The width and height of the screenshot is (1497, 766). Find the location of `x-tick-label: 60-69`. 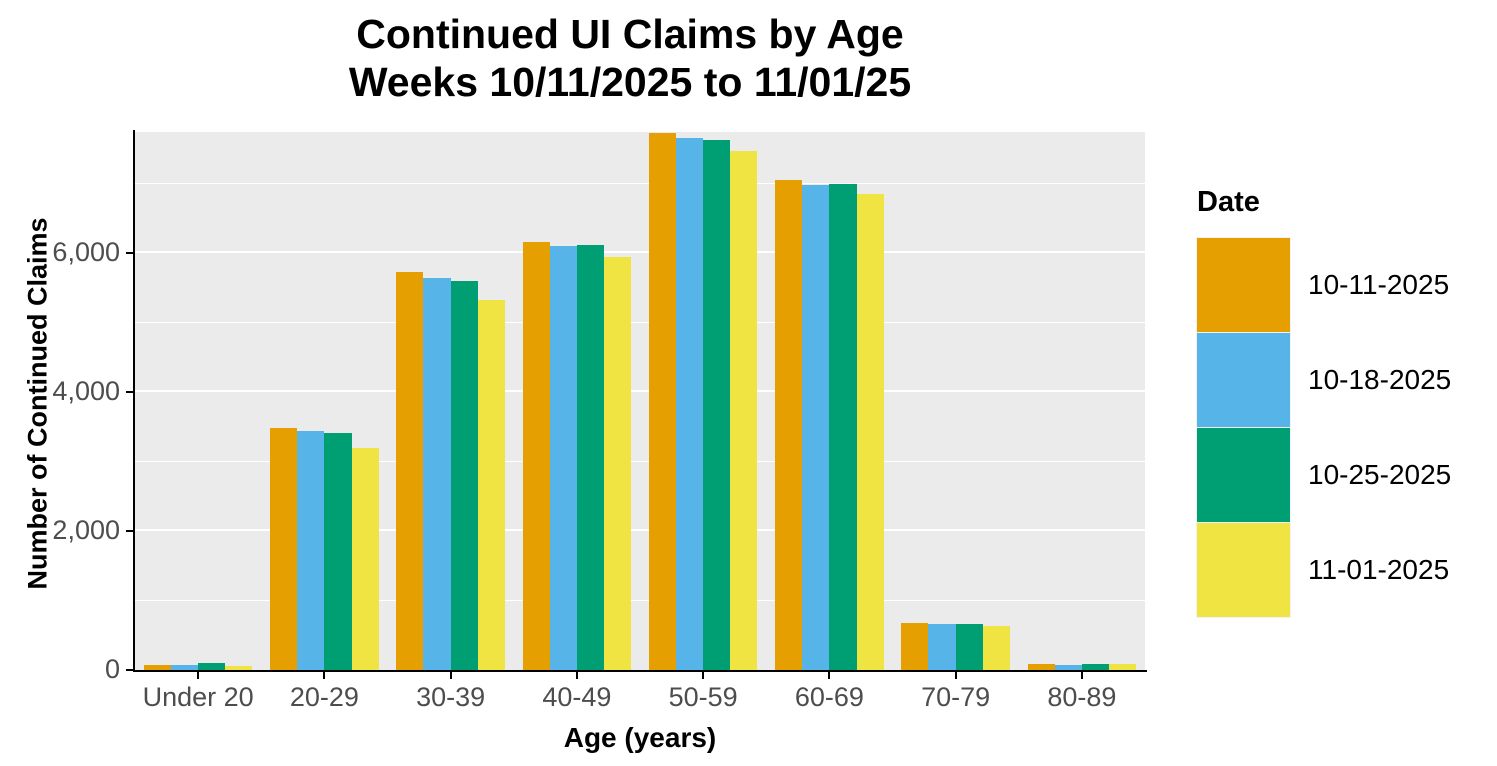

x-tick-label: 60-69 is located at coordinates (829, 697).